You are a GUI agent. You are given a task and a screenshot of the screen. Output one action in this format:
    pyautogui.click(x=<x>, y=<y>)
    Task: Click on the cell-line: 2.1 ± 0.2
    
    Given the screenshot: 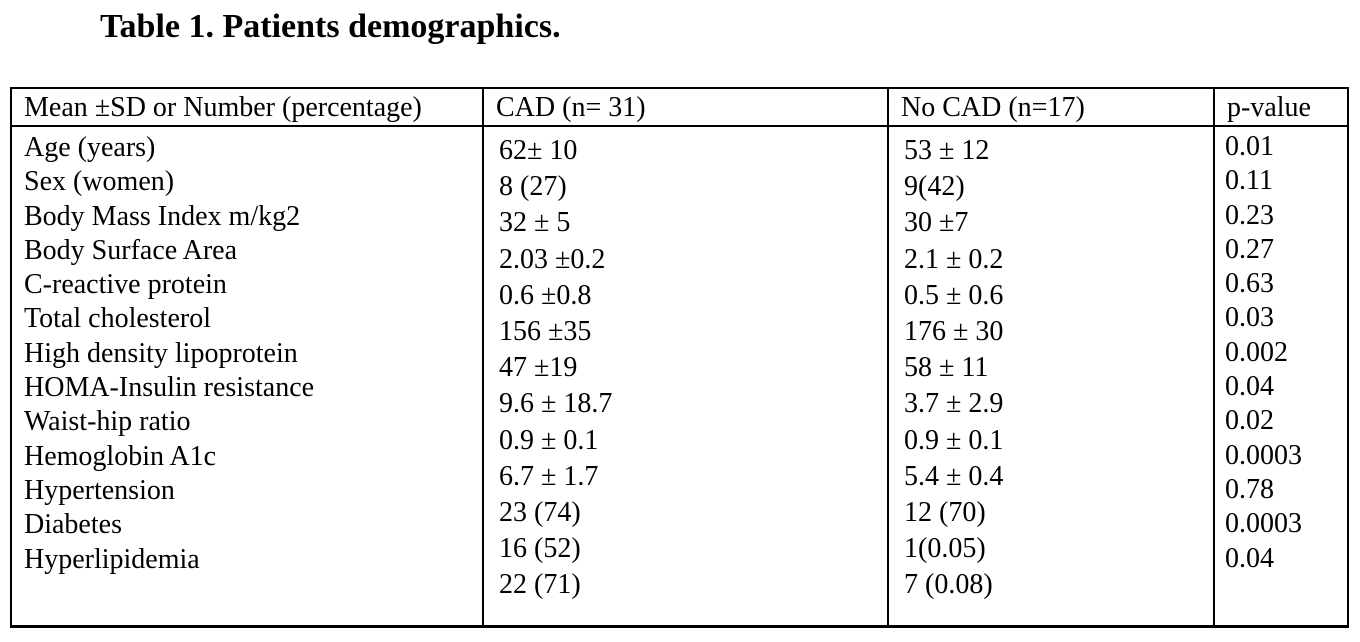 What is the action you would take?
    pyautogui.click(x=954, y=259)
    